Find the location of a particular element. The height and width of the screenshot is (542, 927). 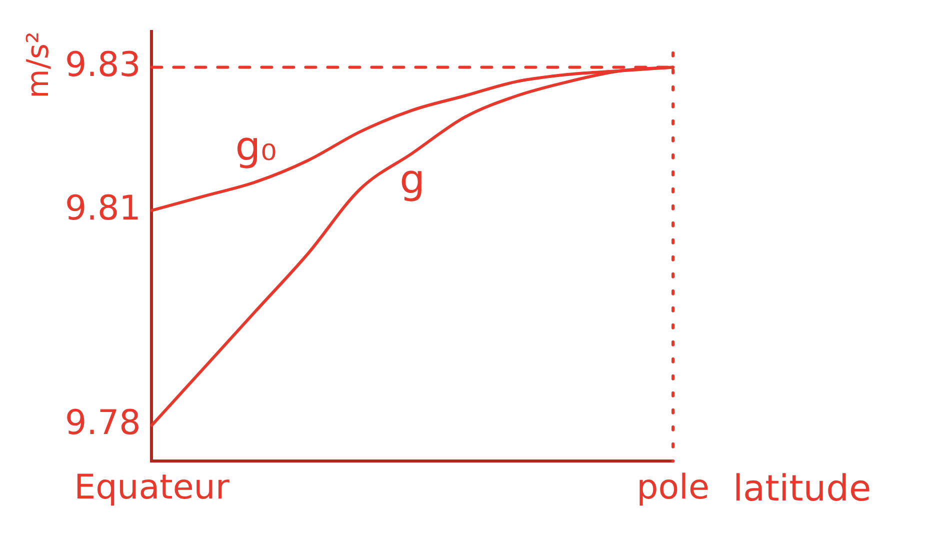

series-label: g is located at coordinates (413, 180).